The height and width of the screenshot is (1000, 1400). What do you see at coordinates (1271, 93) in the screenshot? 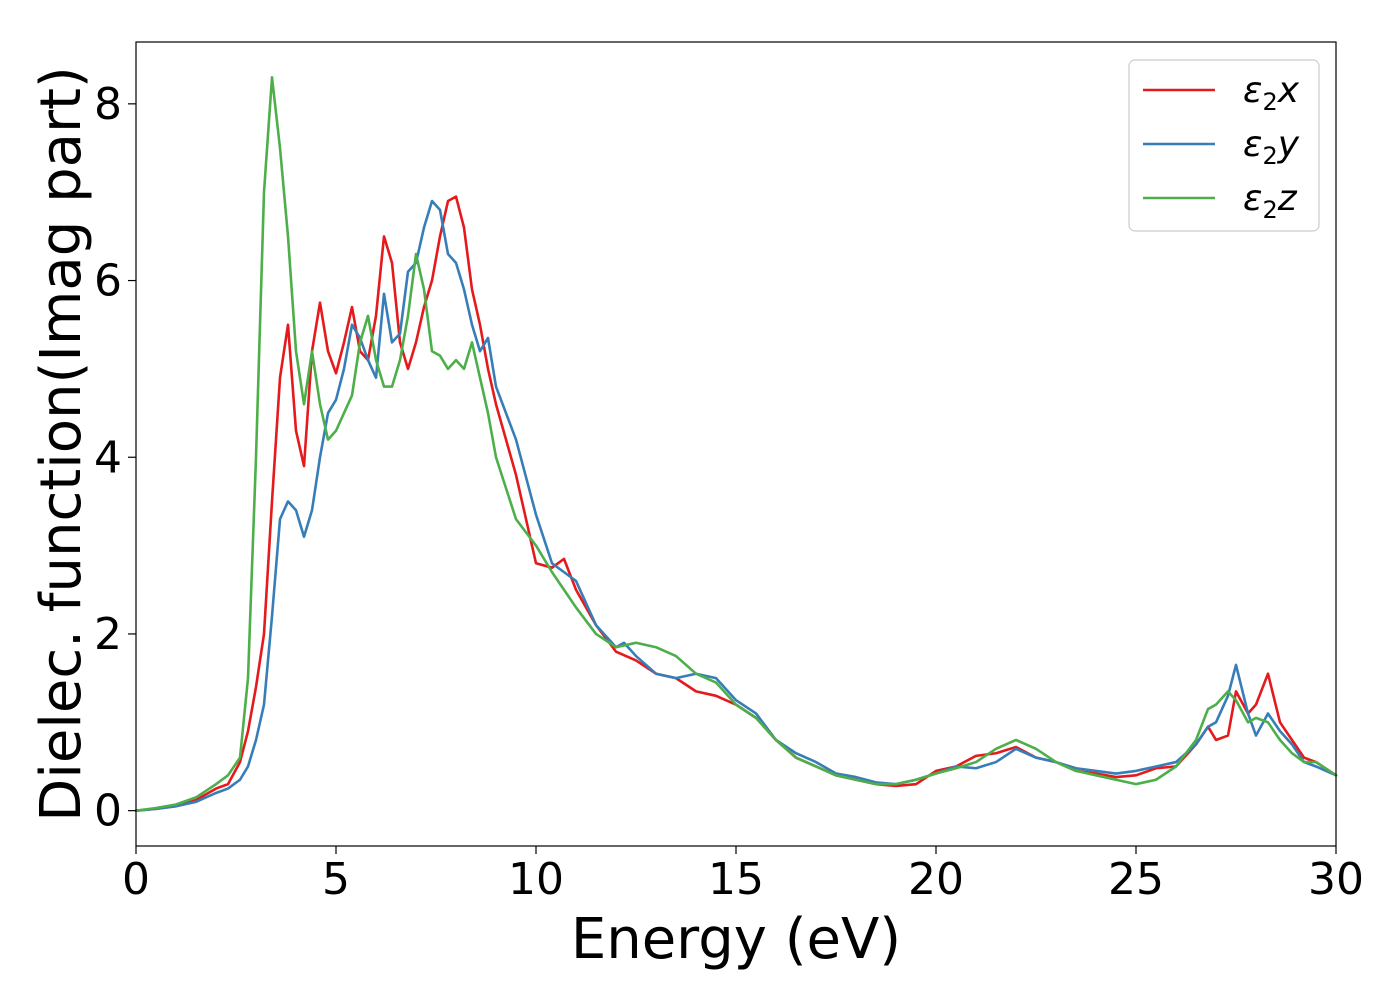
I see `legend-label: ε2x` at bounding box center [1271, 93].